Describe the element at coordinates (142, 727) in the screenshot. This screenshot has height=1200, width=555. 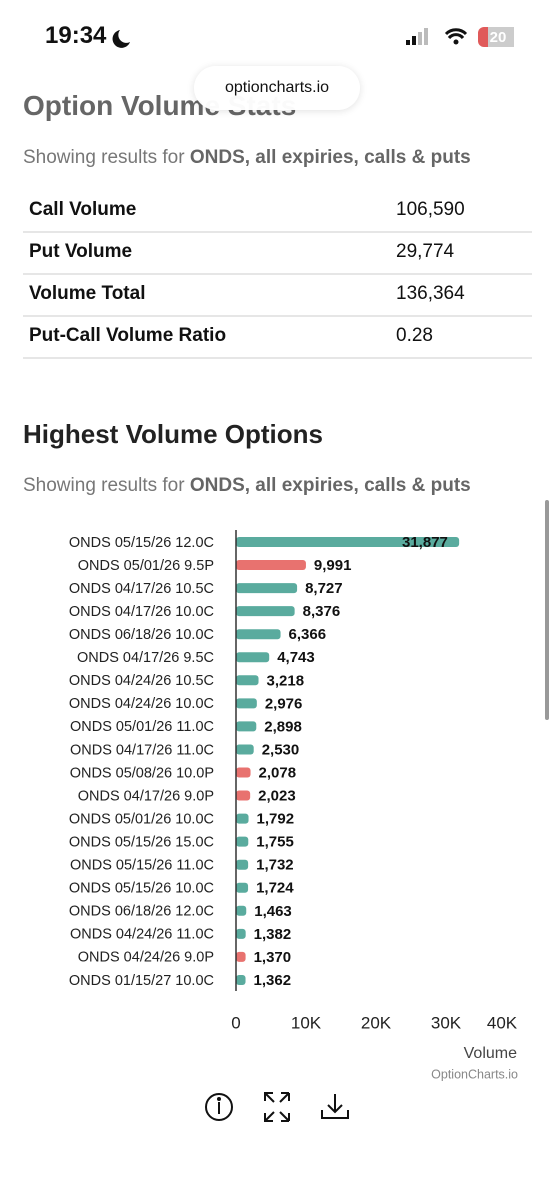
I see `y-tick-label: ONDS 05/01/26 11.0C` at that location.